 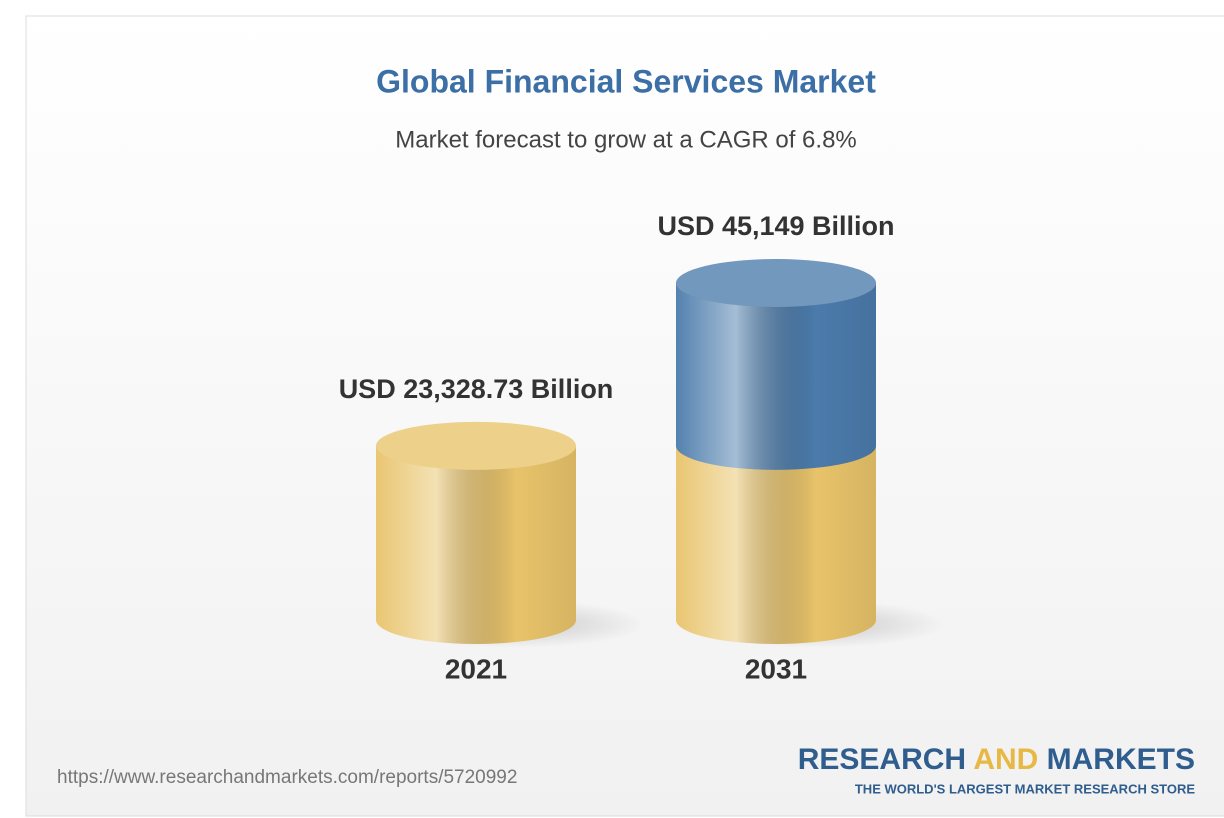 What do you see at coordinates (776, 668) in the screenshot?
I see `x-tick-label: 2031` at bounding box center [776, 668].